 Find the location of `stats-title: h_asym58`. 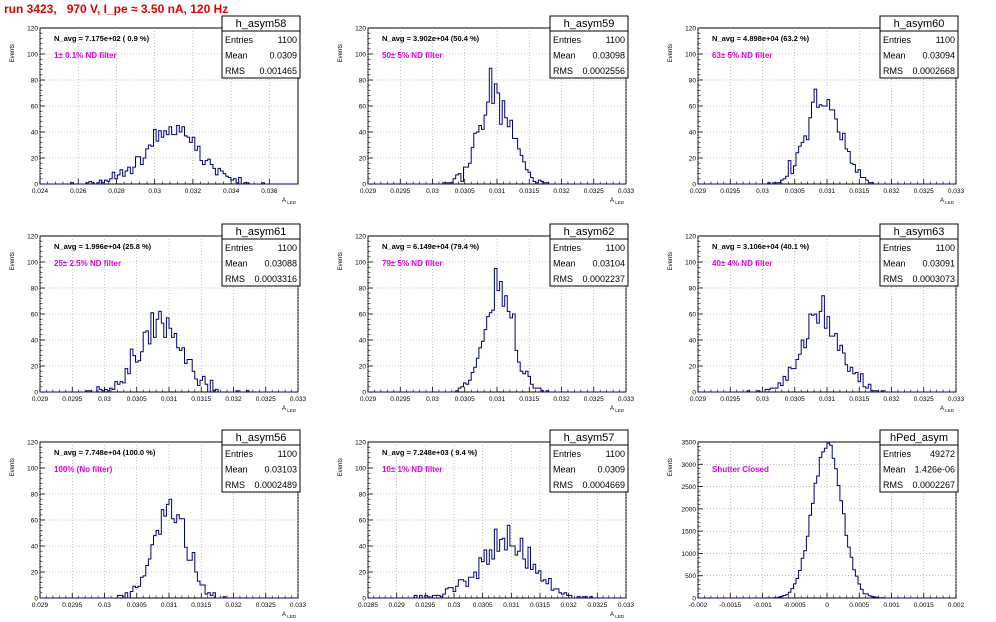

stats-title: h_asym58 is located at coordinates (261, 24).